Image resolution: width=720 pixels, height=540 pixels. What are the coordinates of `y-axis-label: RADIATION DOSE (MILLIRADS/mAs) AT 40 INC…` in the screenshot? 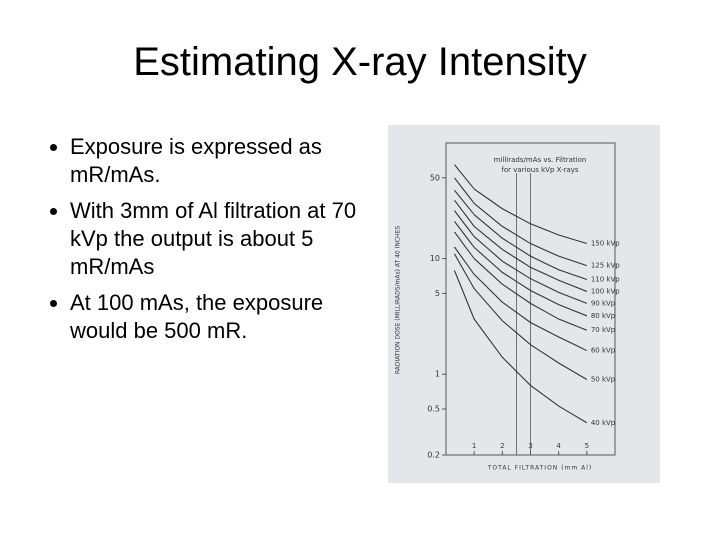 It's located at (398, 300).